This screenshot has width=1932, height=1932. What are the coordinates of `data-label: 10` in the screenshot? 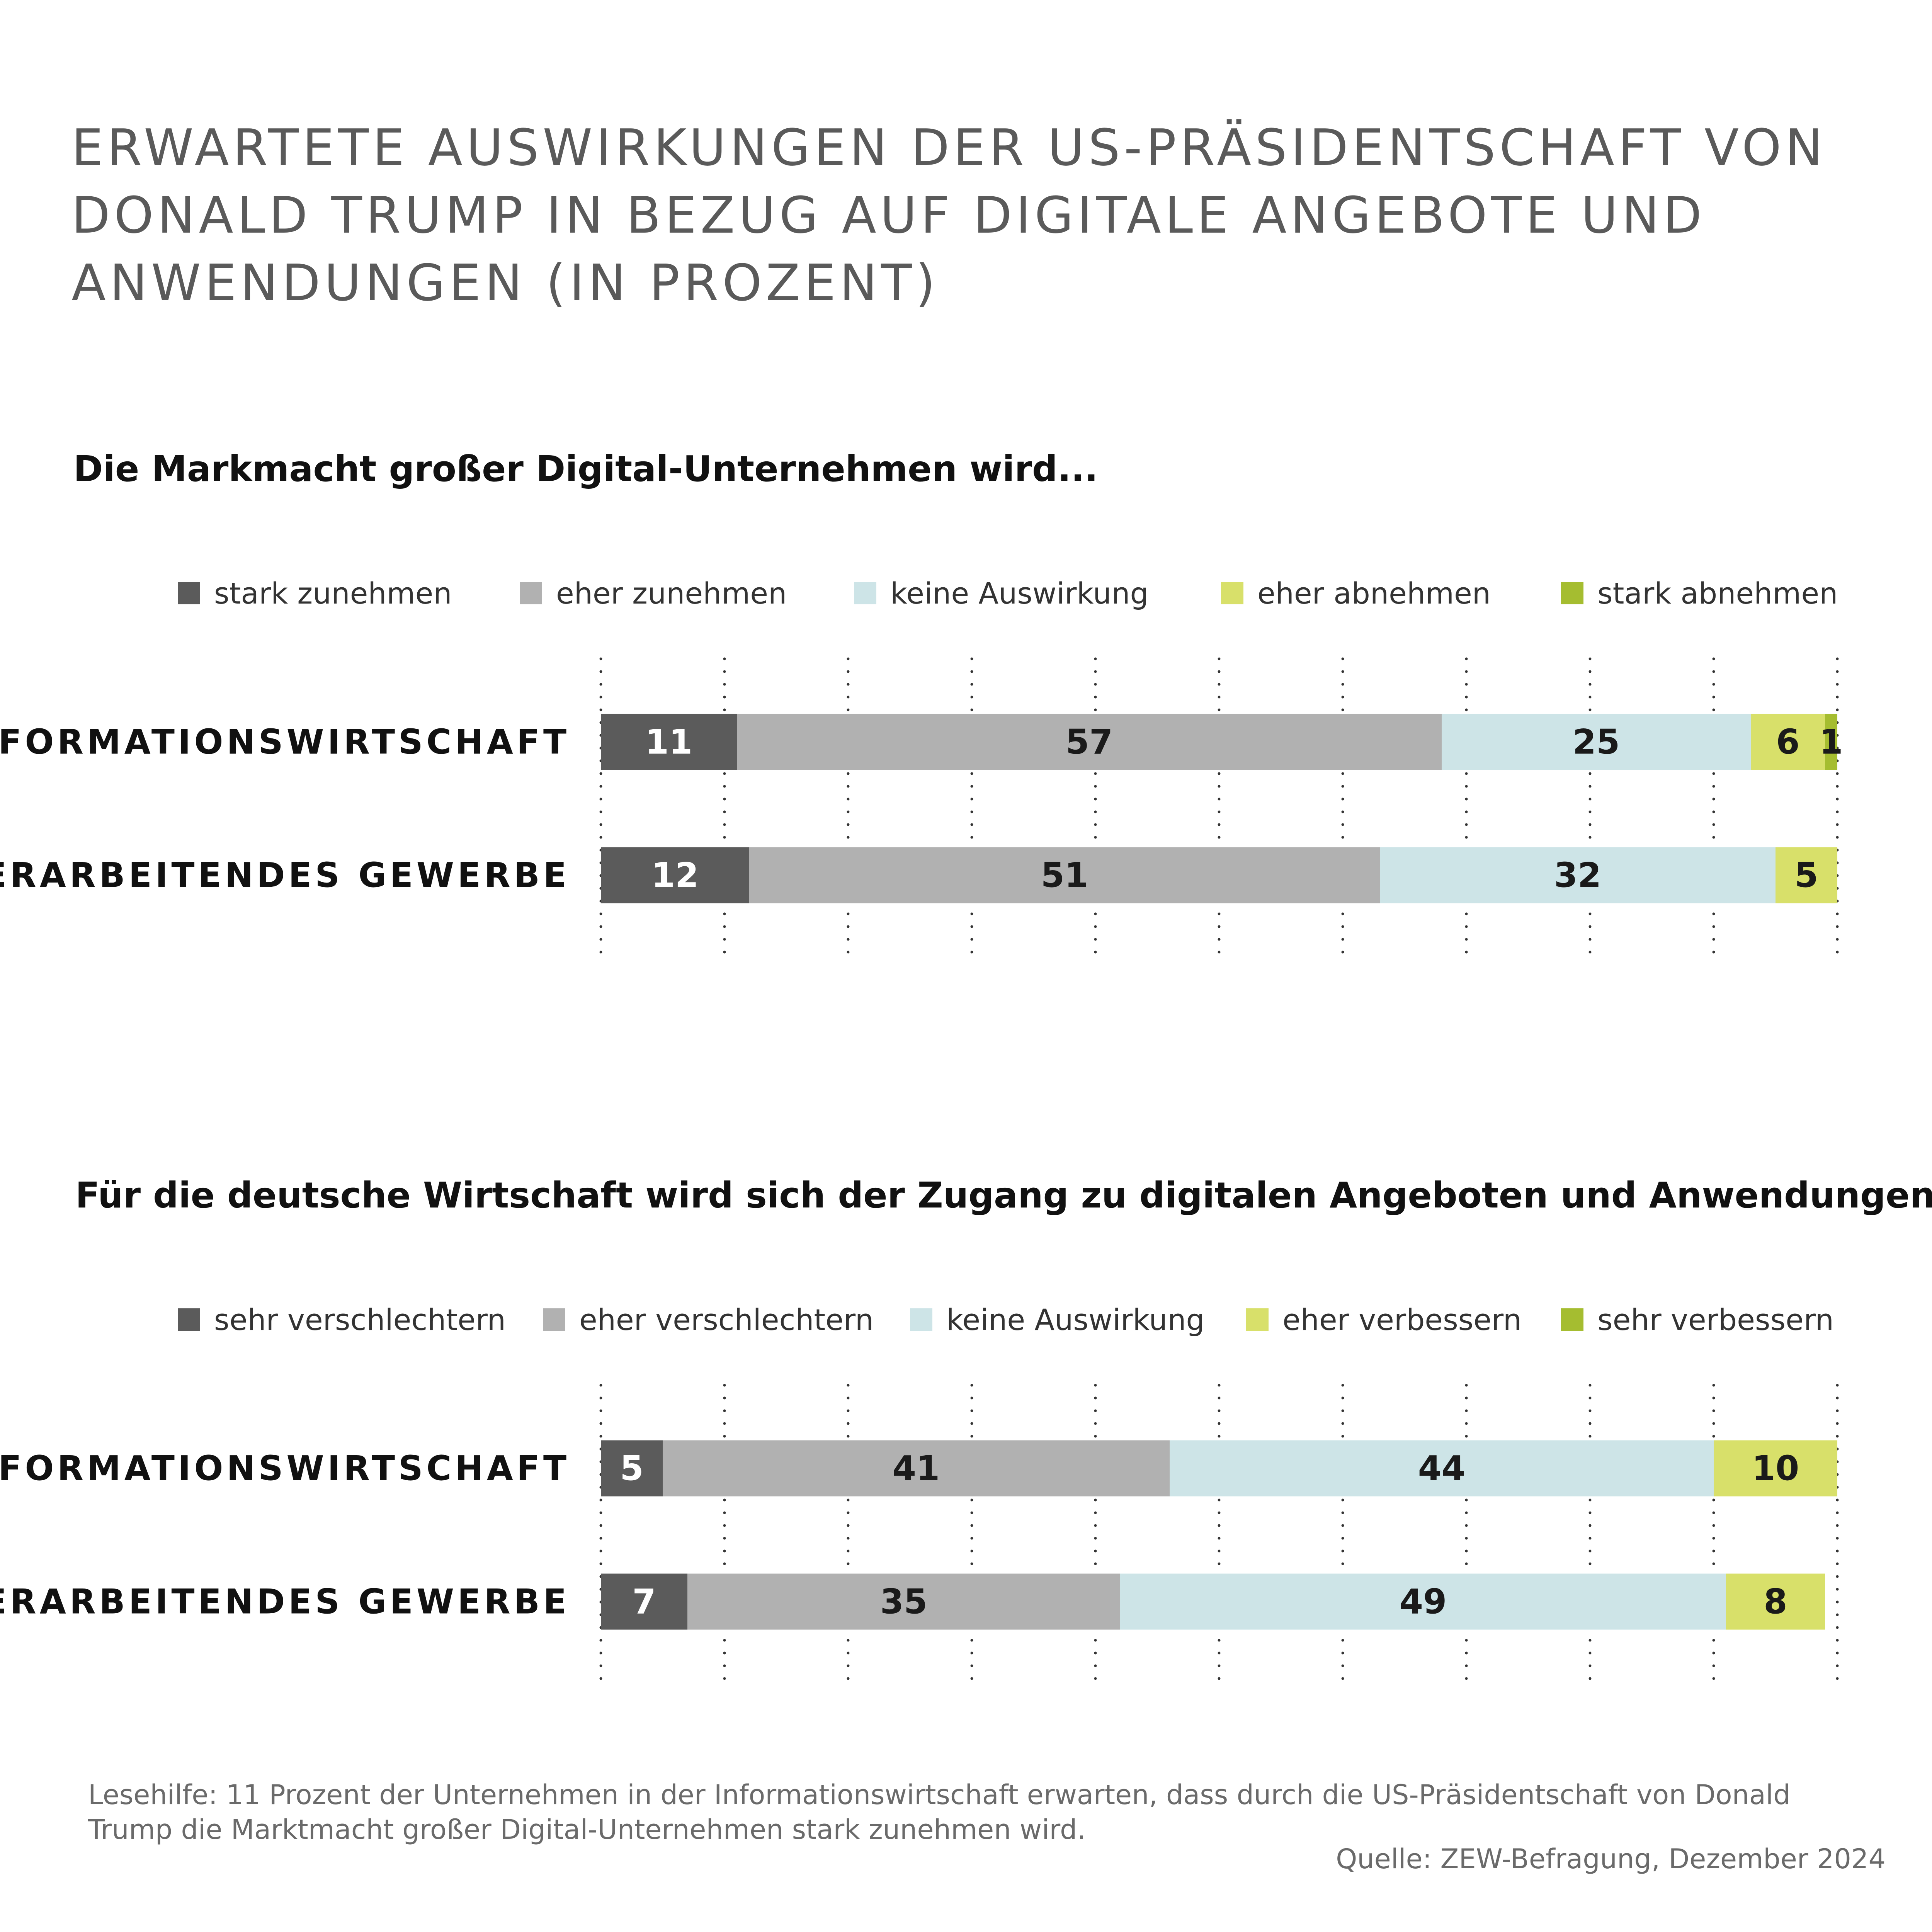 It's located at (1775, 1468).